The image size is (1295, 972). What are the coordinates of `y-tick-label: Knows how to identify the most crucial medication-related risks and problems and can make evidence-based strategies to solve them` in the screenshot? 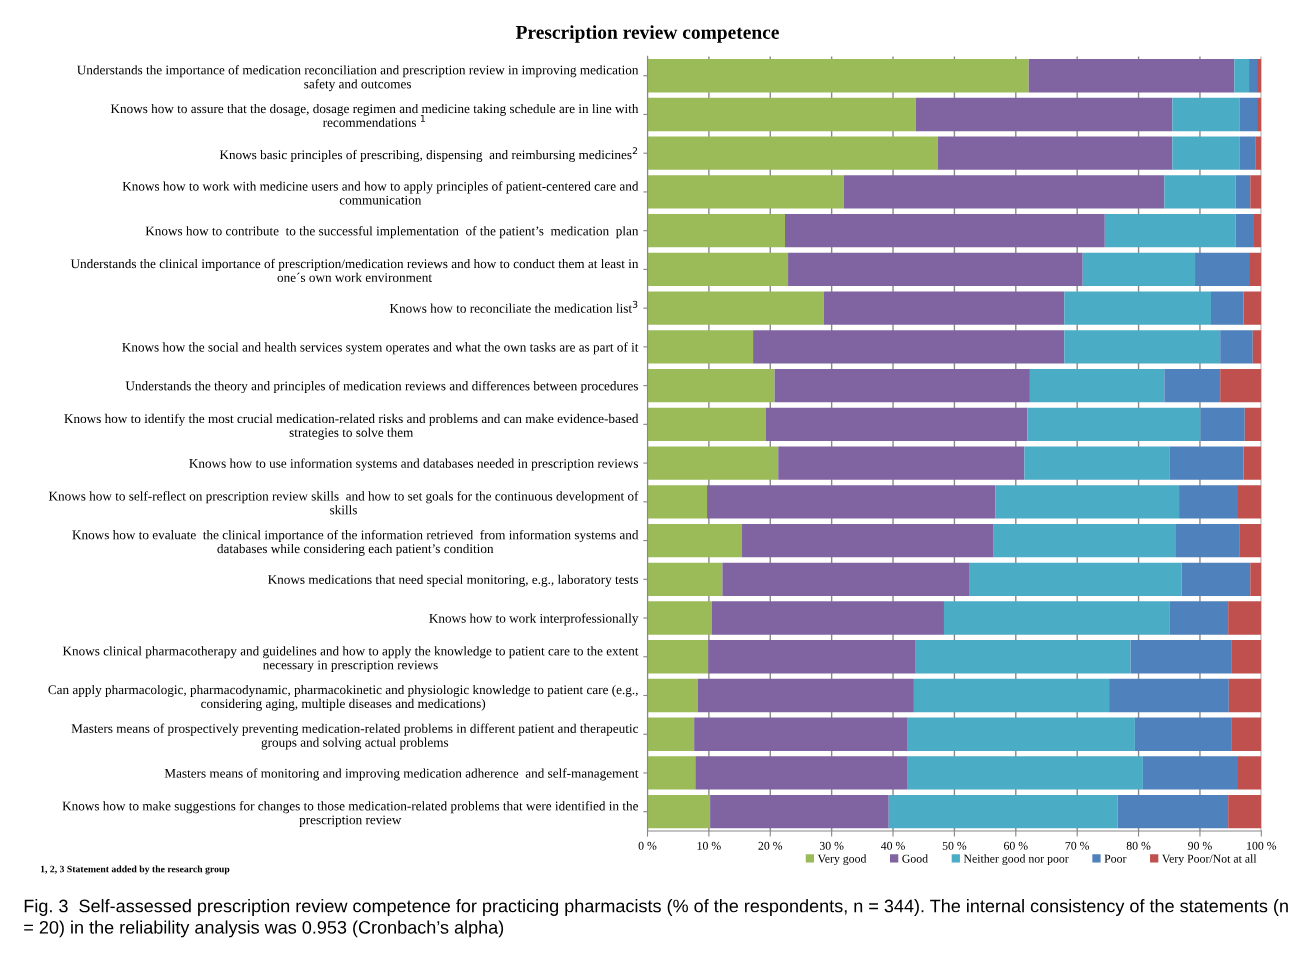 It's located at (351, 426).